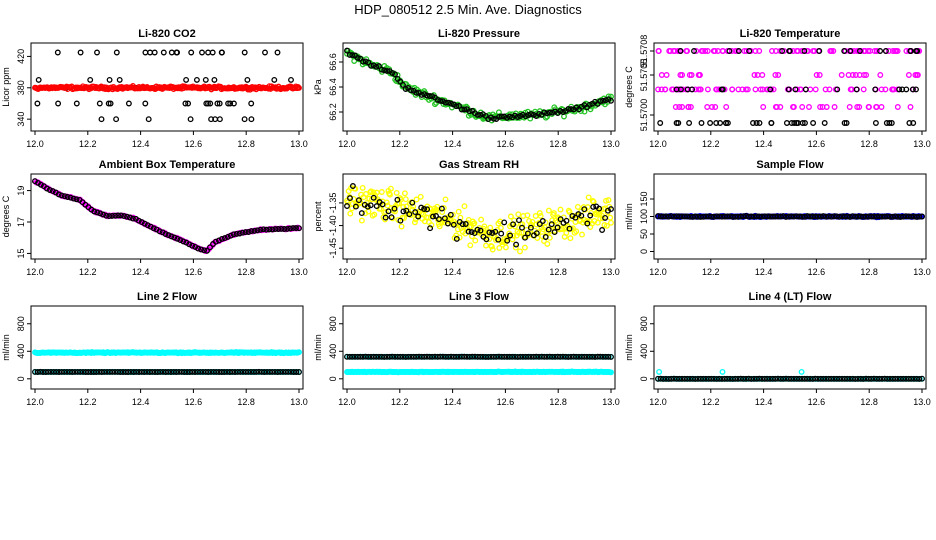 This screenshot has height=540, width=936. I want to click on point-cyan-spikes, so click(801, 371).